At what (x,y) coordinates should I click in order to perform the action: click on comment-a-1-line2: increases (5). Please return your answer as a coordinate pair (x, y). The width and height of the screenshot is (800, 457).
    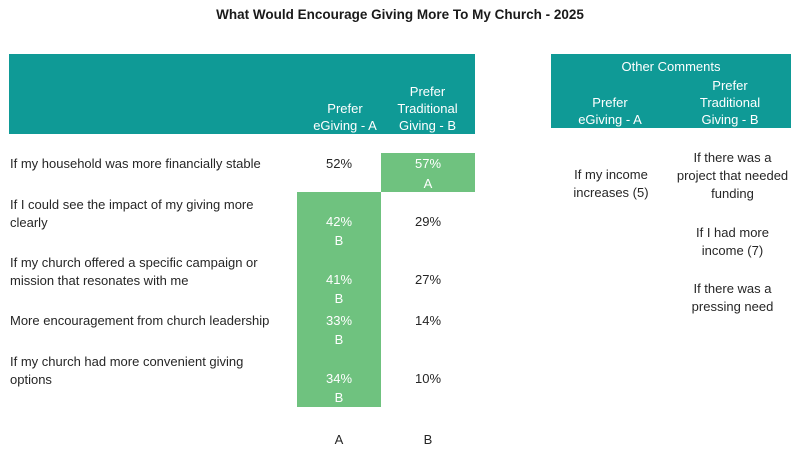
    Looking at the image, I should click on (611, 192).